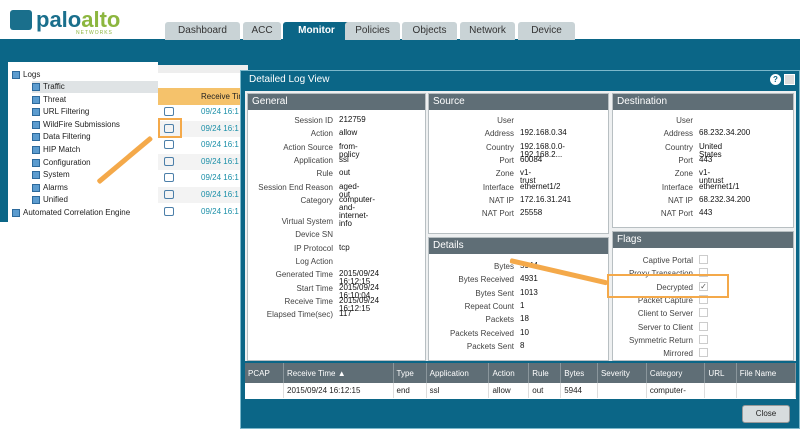 Image resolution: width=800 pixels, height=429 pixels. Describe the element at coordinates (505, 120) in the screenshot. I see `field-label: User` at that location.